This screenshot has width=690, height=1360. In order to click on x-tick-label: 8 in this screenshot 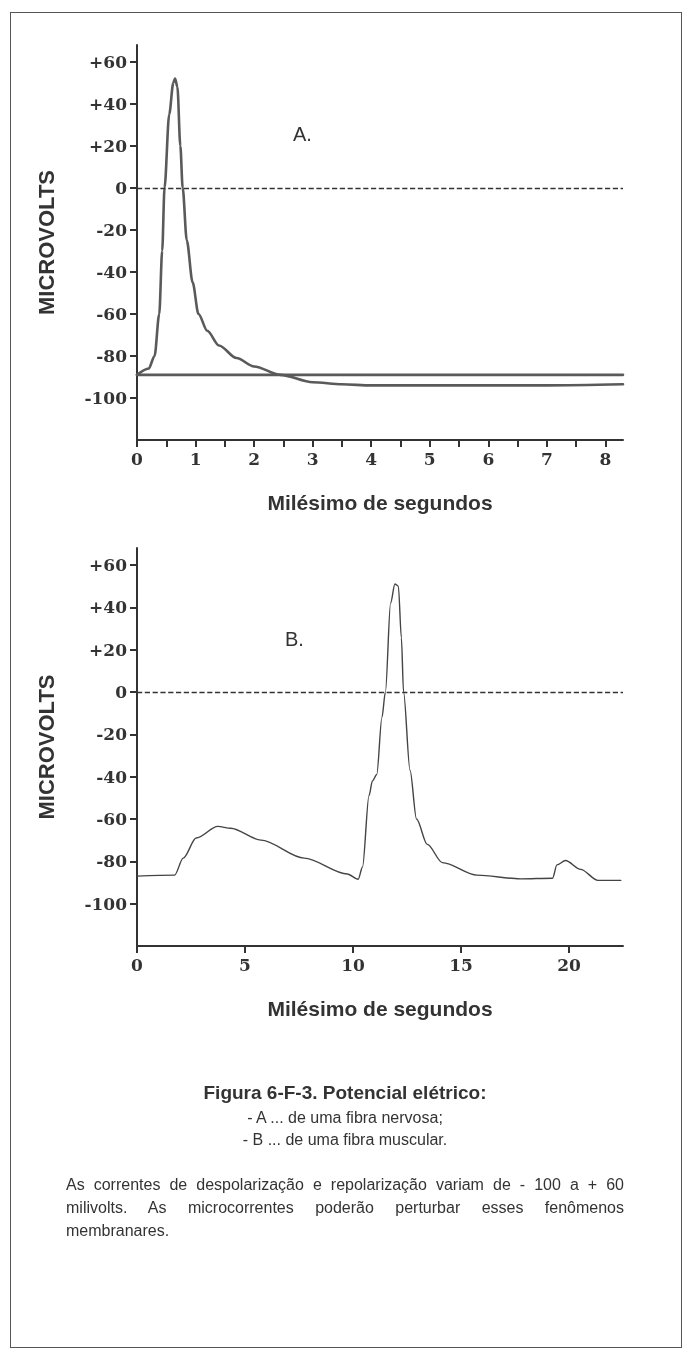, I will do `click(605, 458)`.